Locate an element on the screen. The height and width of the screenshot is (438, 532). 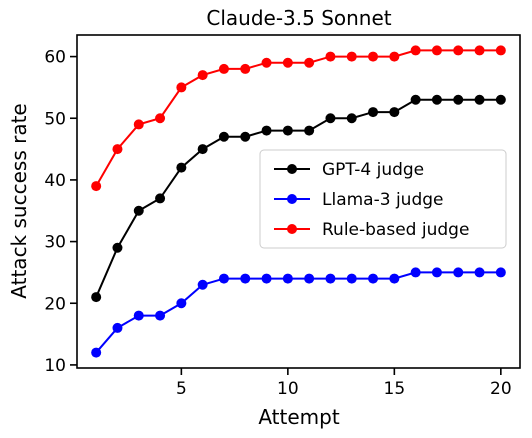
y-tick-label: 30 is located at coordinates (55, 243).